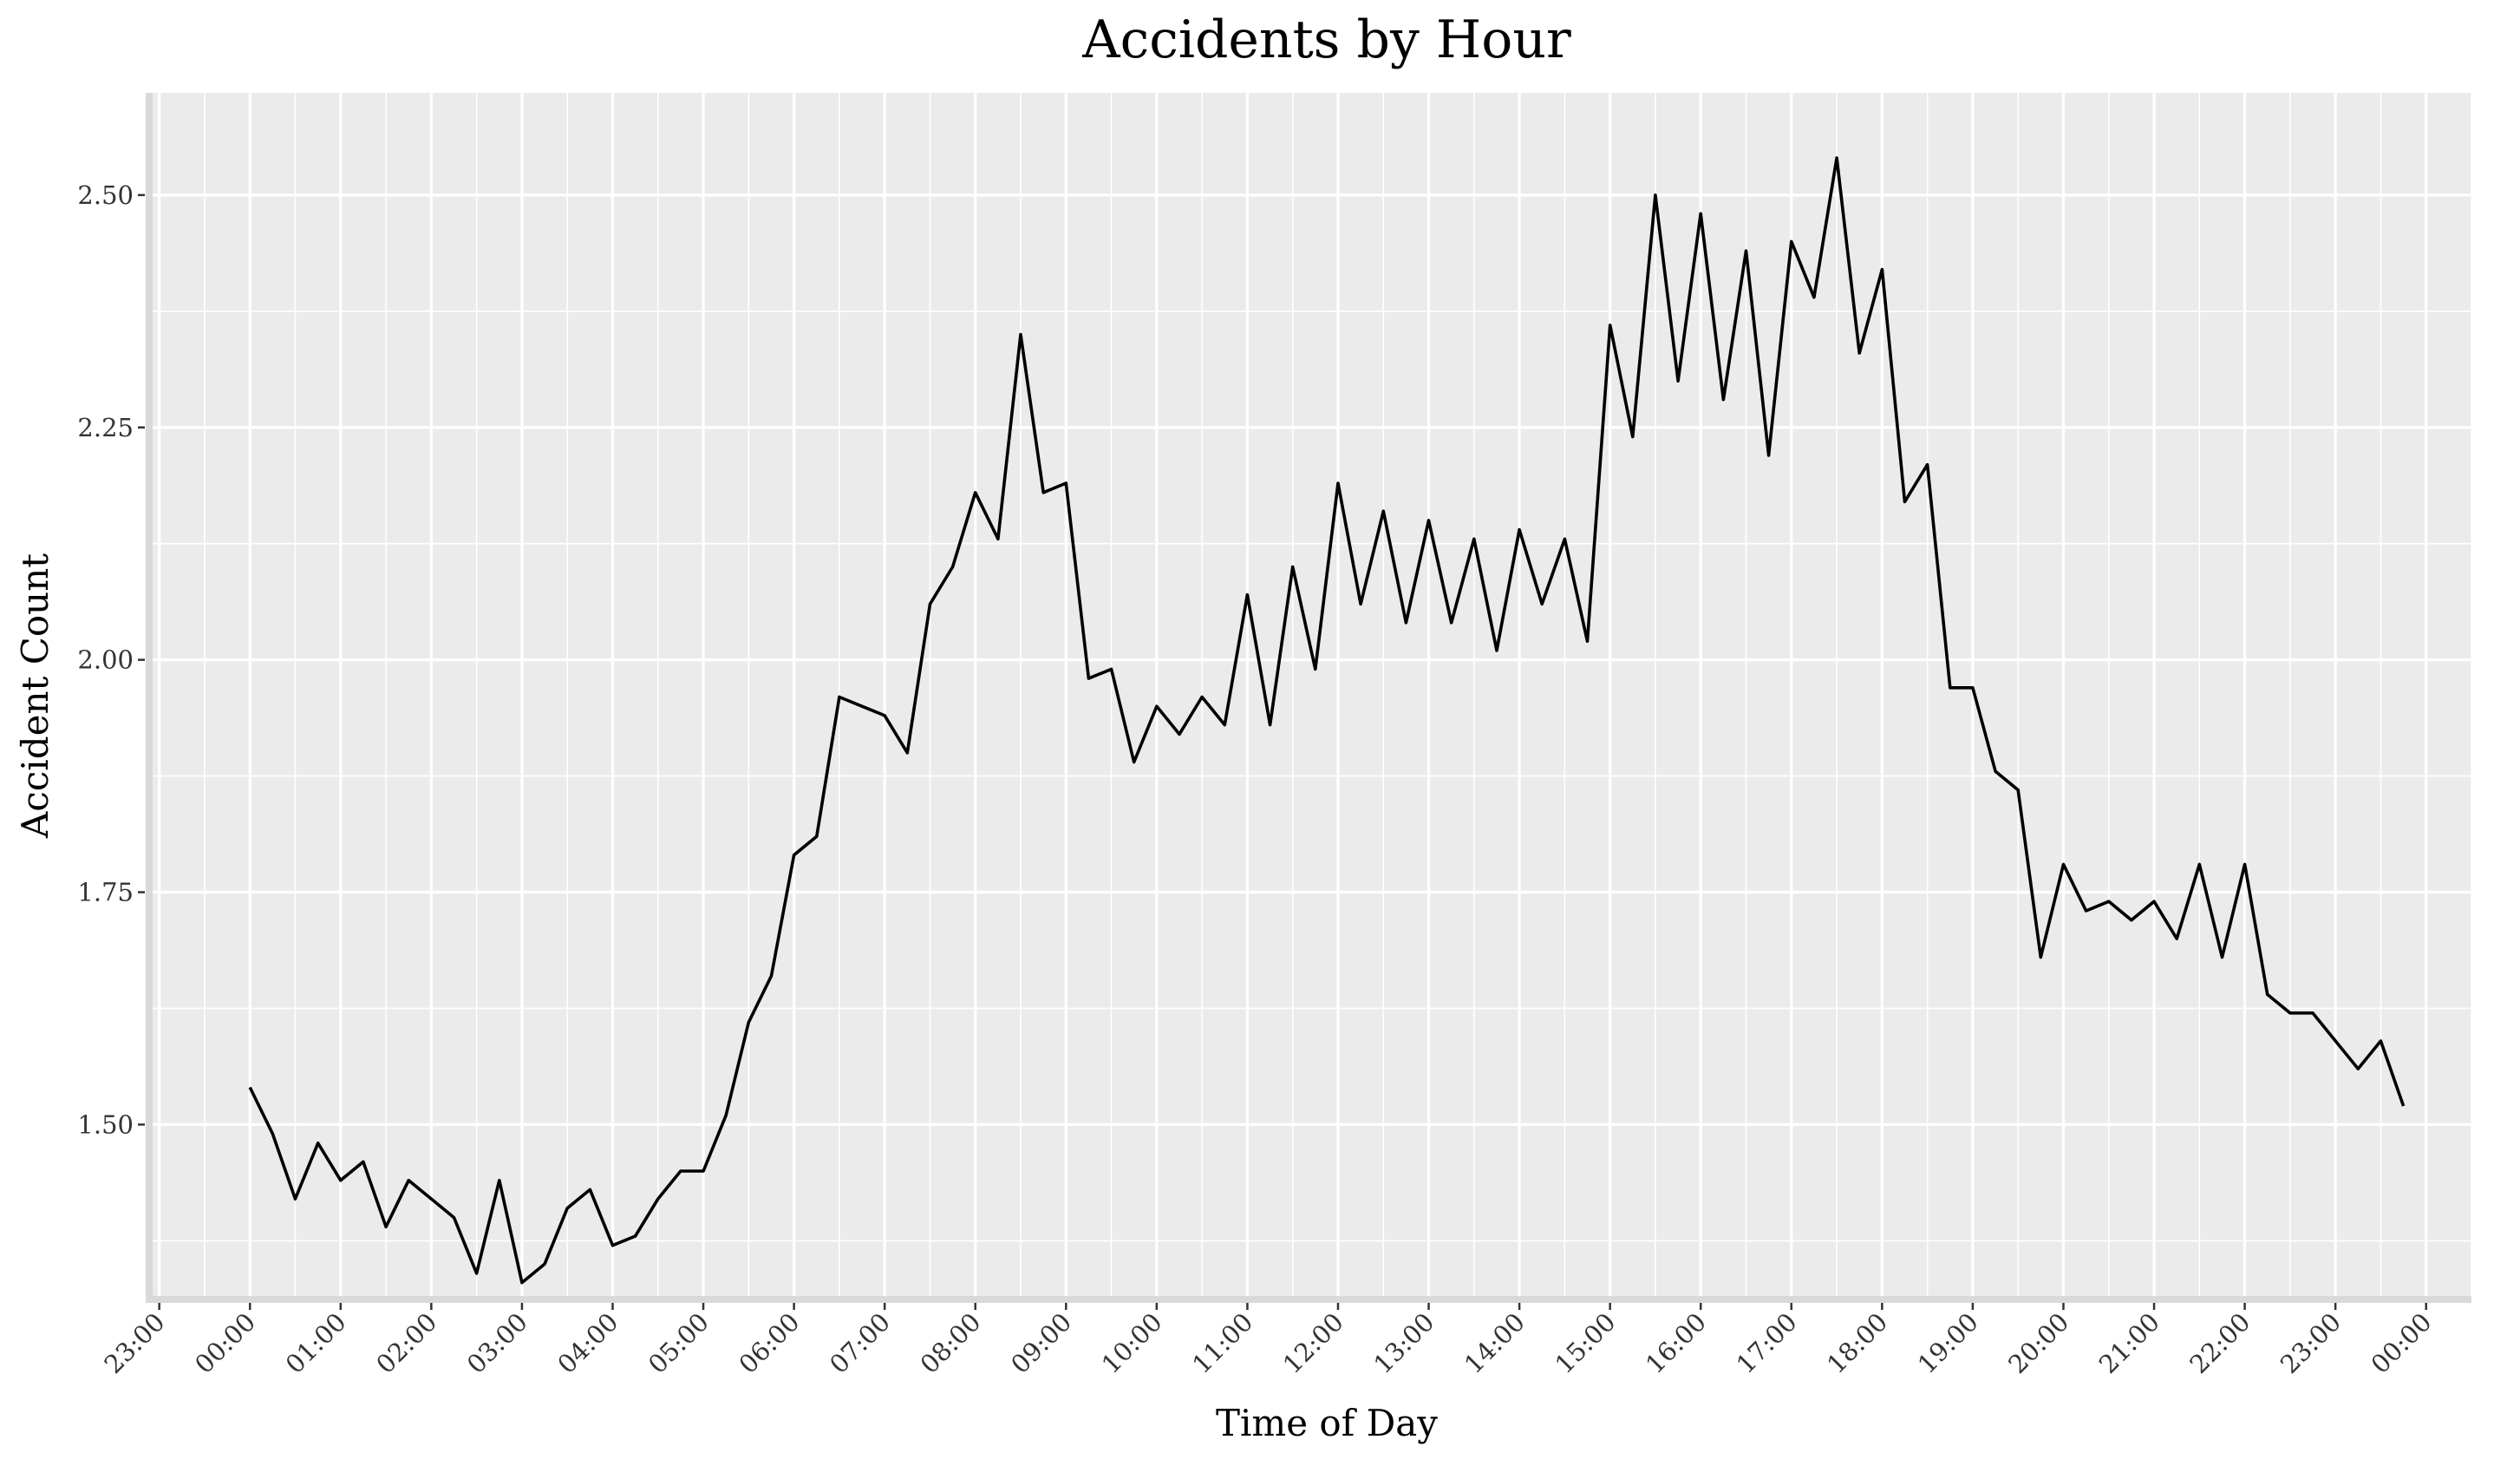  I want to click on x-tick-label: 02:00, so click(406, 1343).